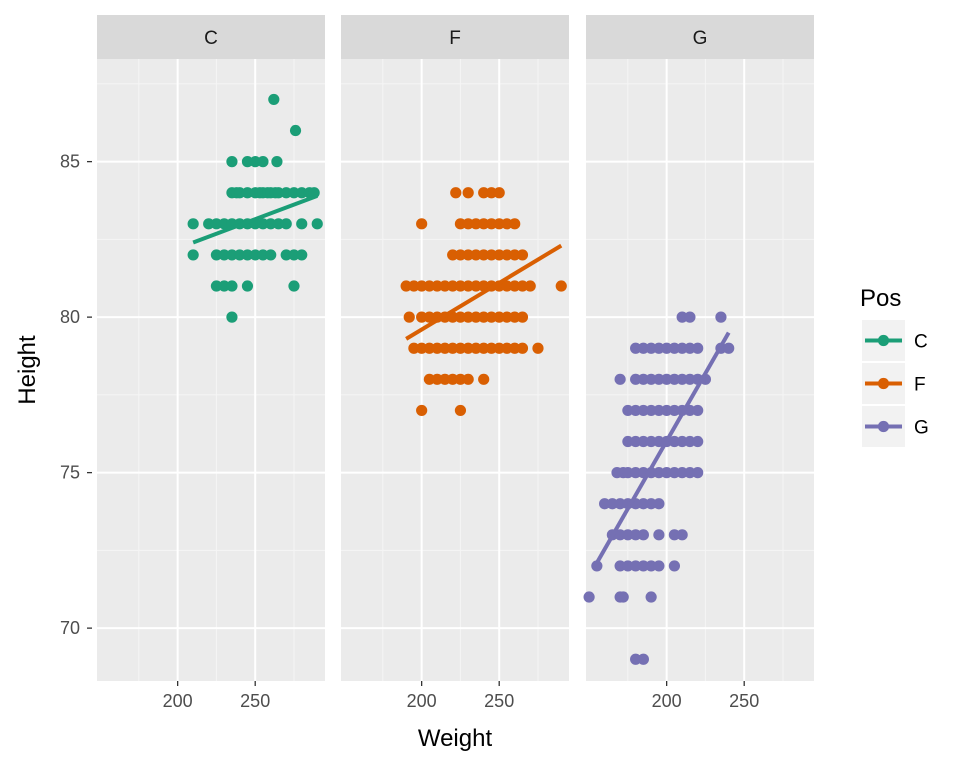 The width and height of the screenshot is (960, 768). I want to click on legend-label: G, so click(921, 428).